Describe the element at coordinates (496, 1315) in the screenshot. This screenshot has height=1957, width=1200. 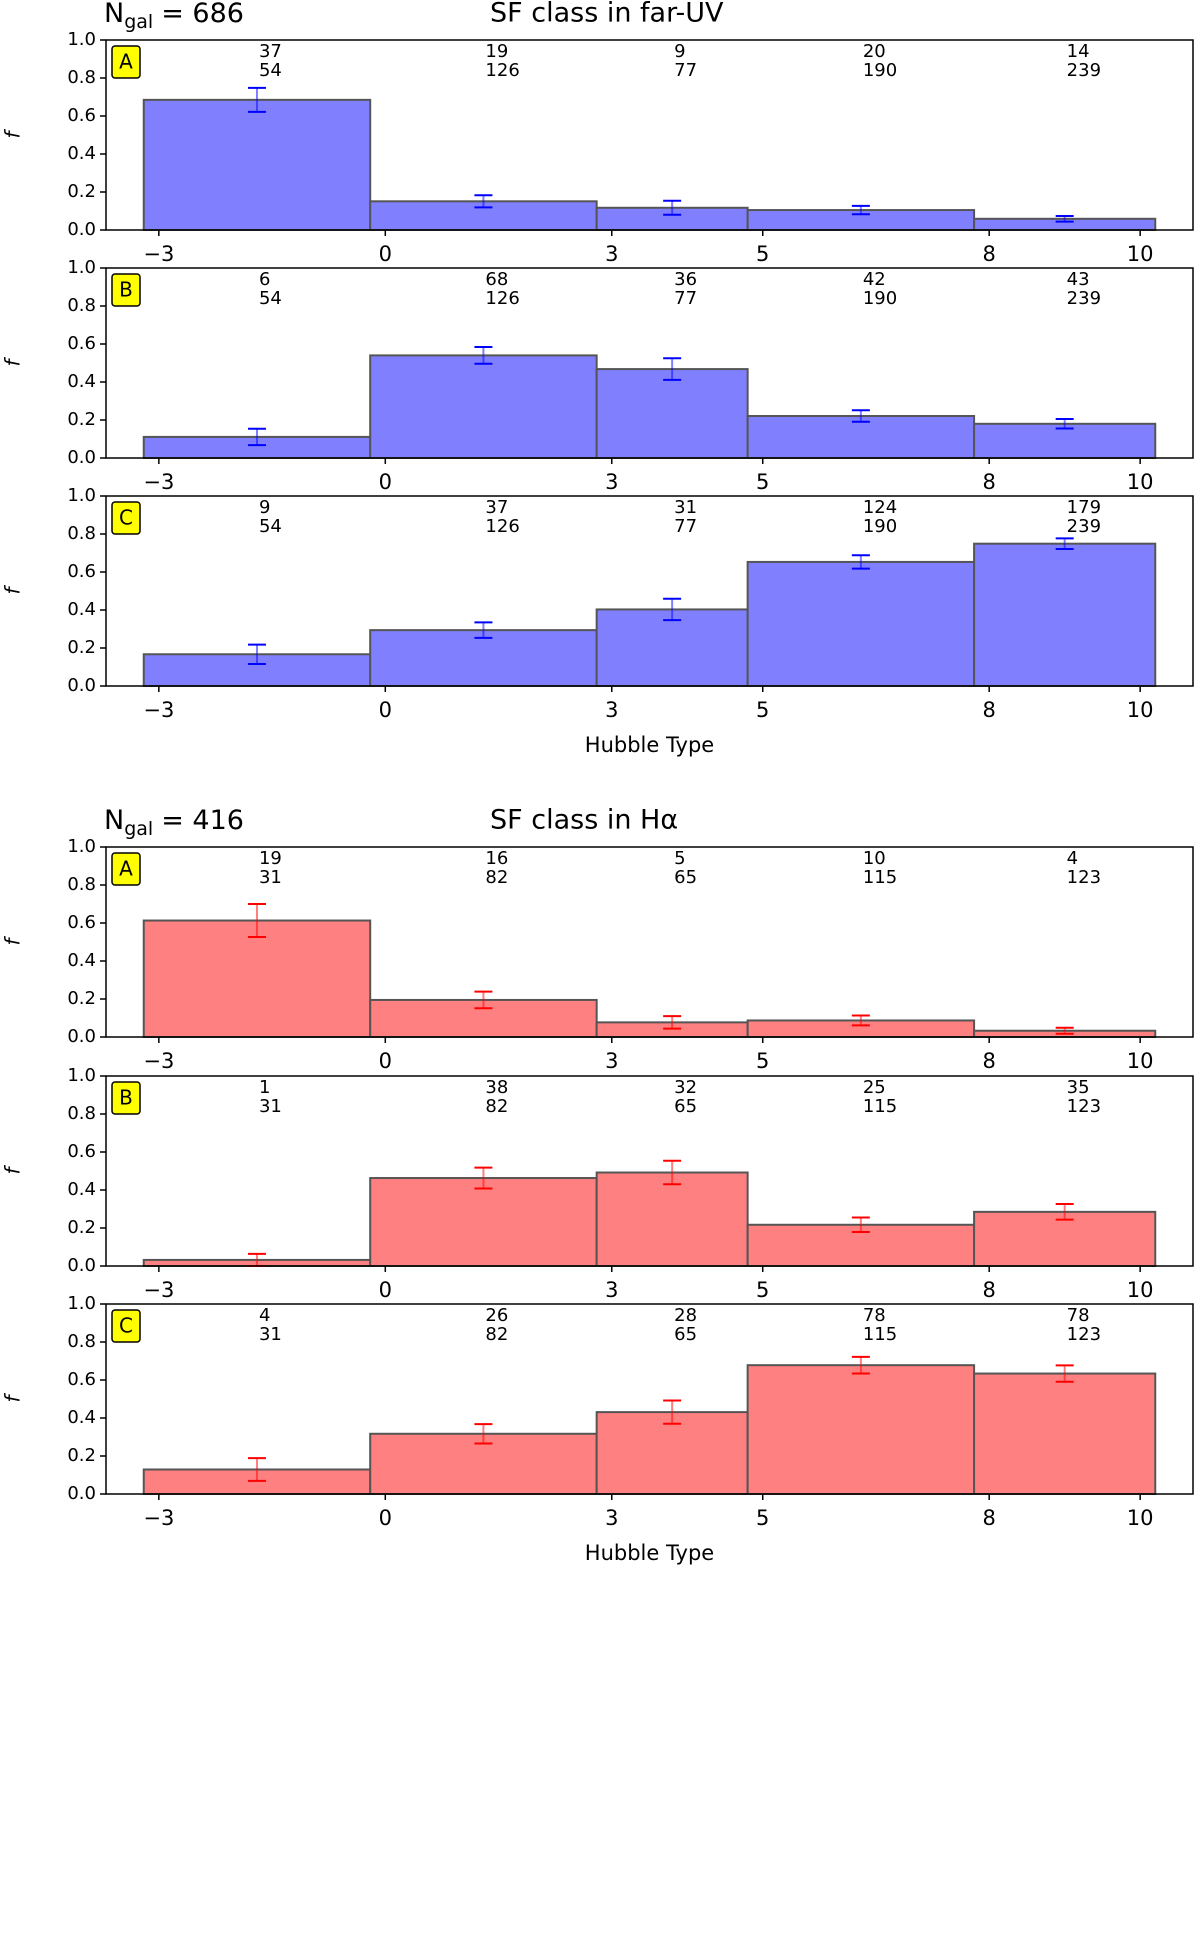
I see `count-label: 26` at that location.